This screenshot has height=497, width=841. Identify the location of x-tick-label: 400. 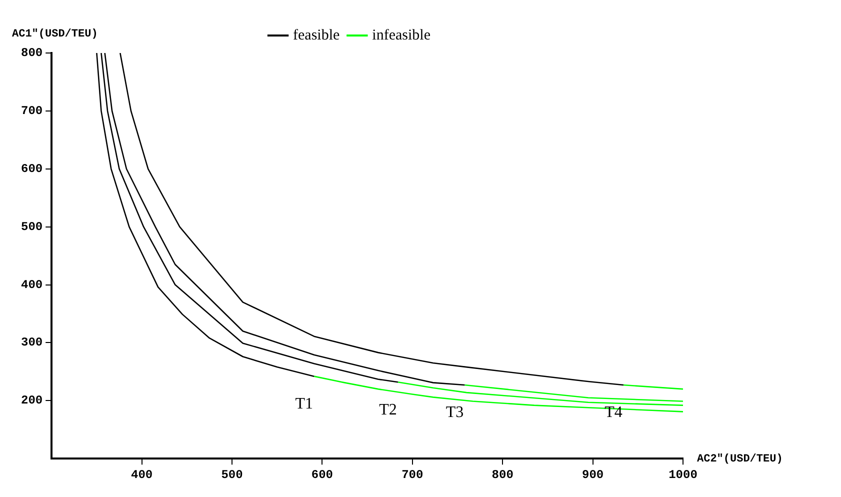
(142, 475).